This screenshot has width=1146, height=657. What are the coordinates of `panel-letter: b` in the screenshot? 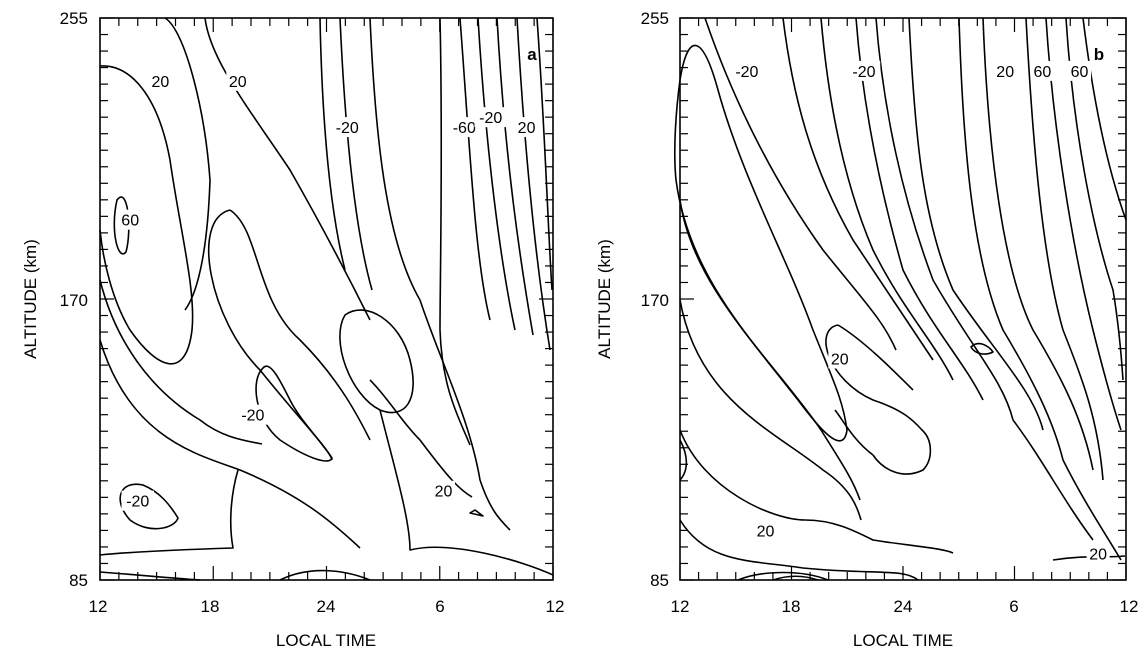 It's located at (1099, 54).